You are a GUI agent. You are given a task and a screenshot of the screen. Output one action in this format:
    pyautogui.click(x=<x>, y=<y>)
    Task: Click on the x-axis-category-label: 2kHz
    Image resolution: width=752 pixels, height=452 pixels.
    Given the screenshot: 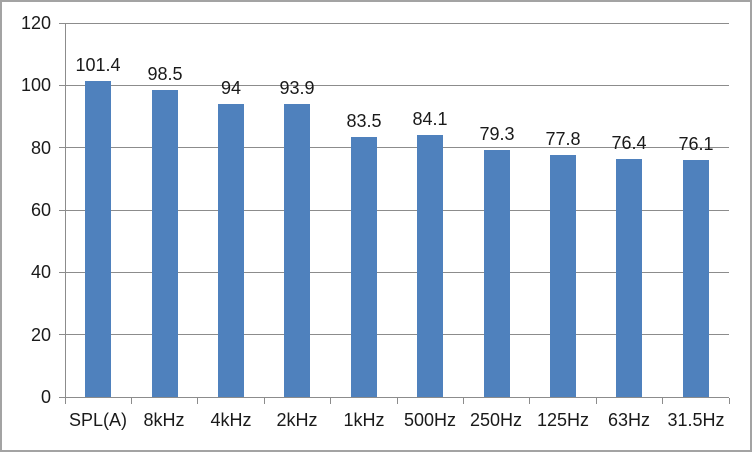 What is the action you would take?
    pyautogui.click(x=297, y=420)
    